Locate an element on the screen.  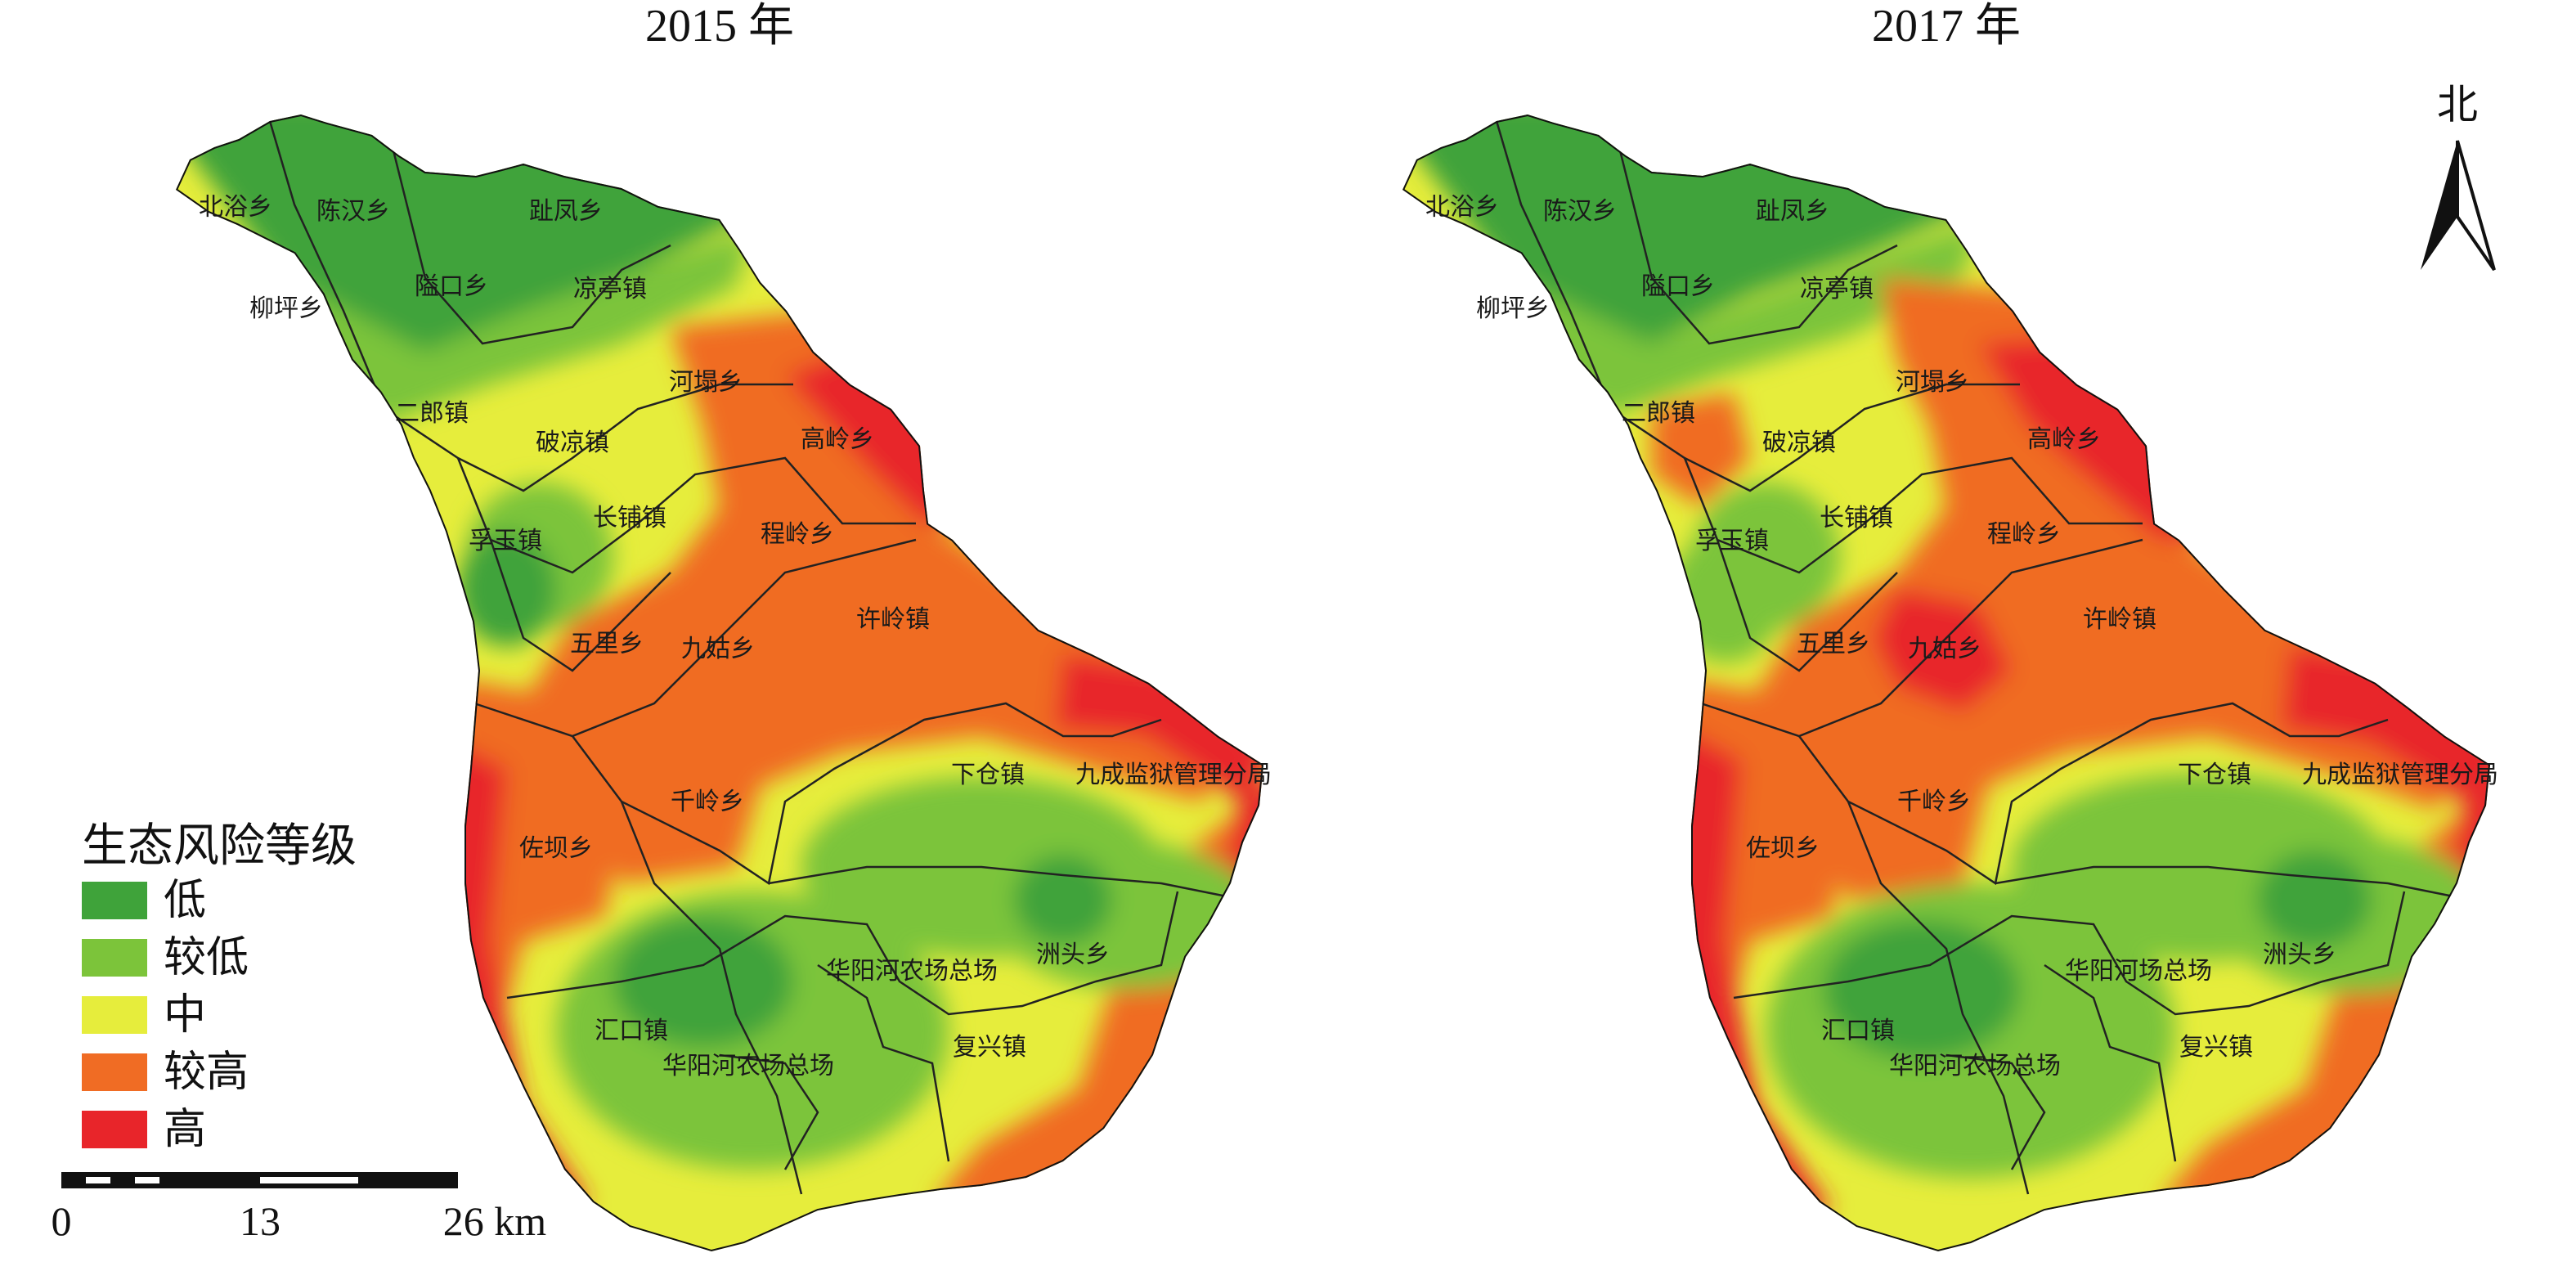
map-title-2017: 2017 年 is located at coordinates (1946, 27).